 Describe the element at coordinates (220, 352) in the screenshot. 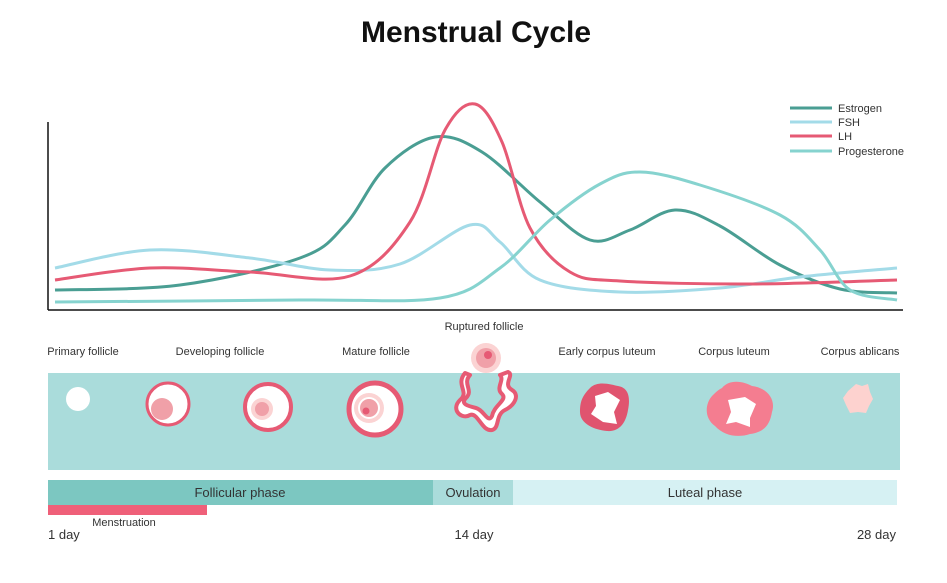

I see `stage-label-developing: Developing follicle` at that location.